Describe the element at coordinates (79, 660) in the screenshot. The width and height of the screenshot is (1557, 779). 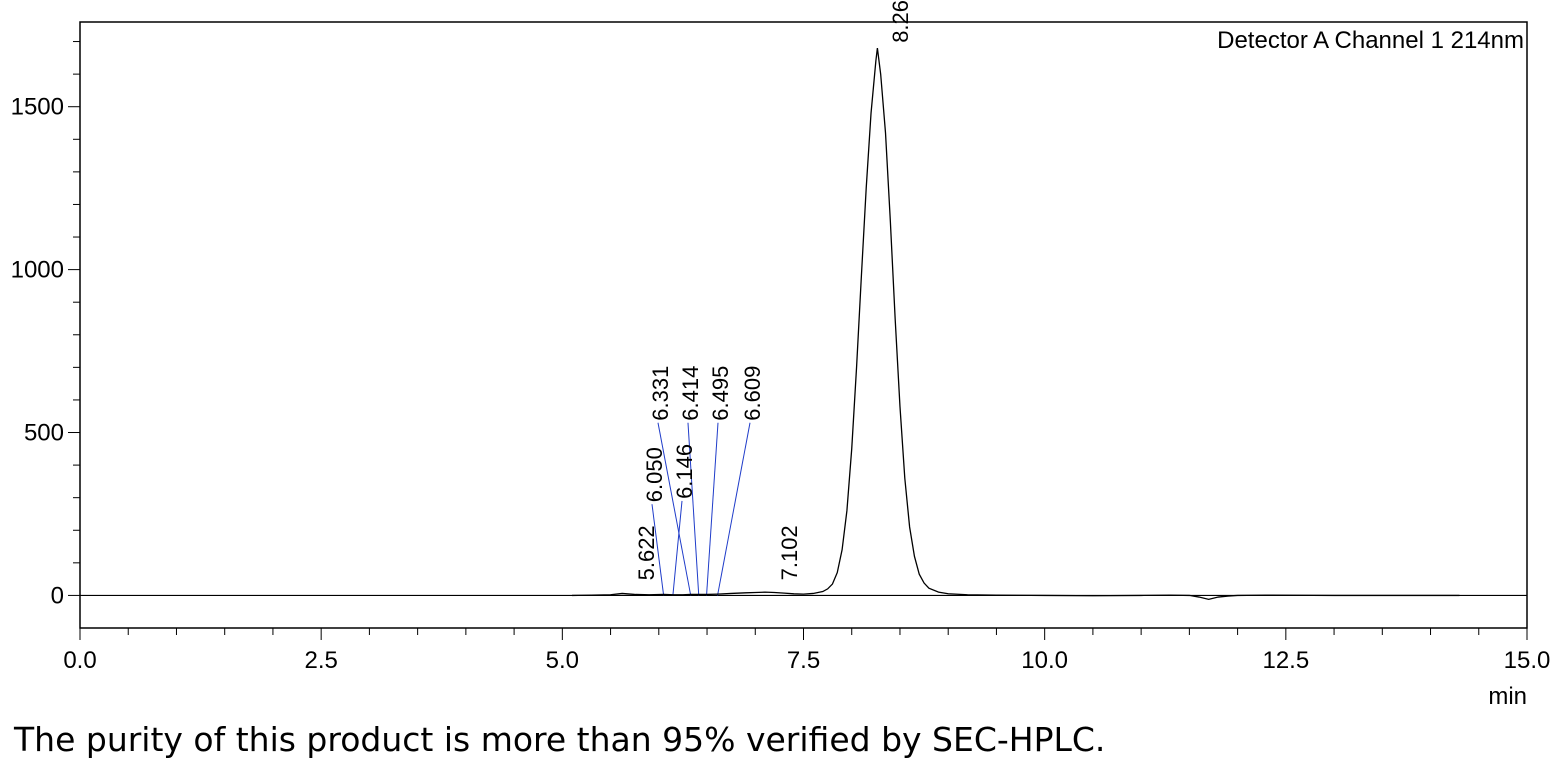
I see `x-tick-label: 0.0` at that location.